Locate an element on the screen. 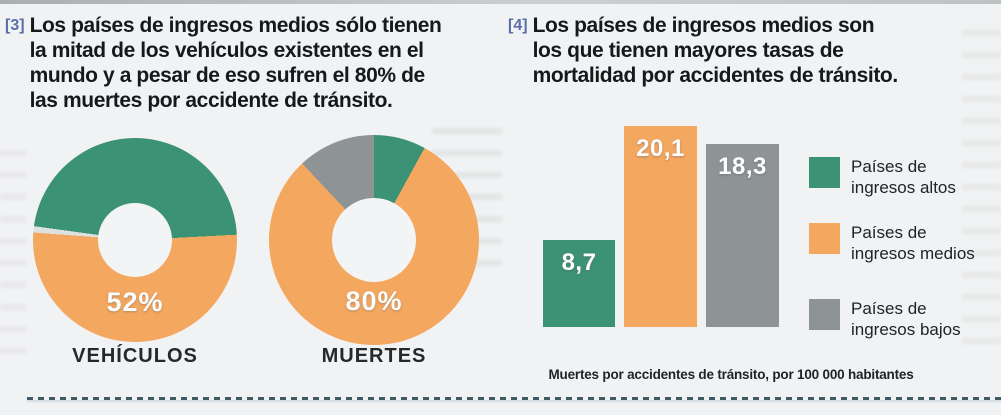 This screenshot has height=415, width=1001. donut-title-muertes: MUERTES is located at coordinates (374, 356).